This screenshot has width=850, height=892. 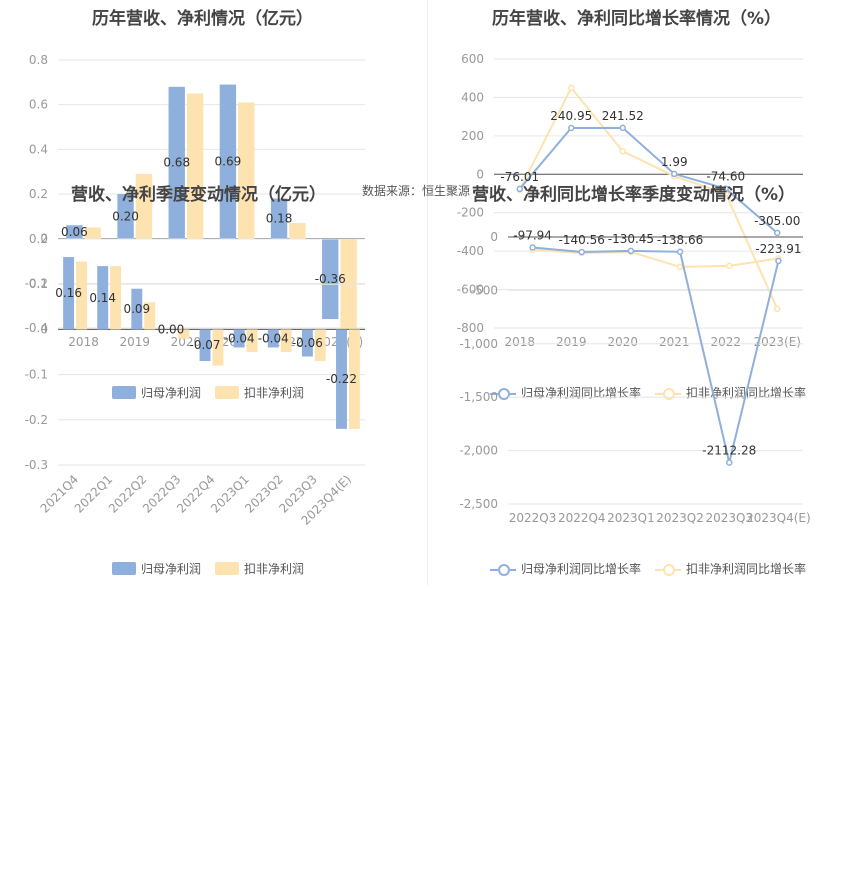 I want to click on point-data-label: 241.52, so click(x=623, y=116).